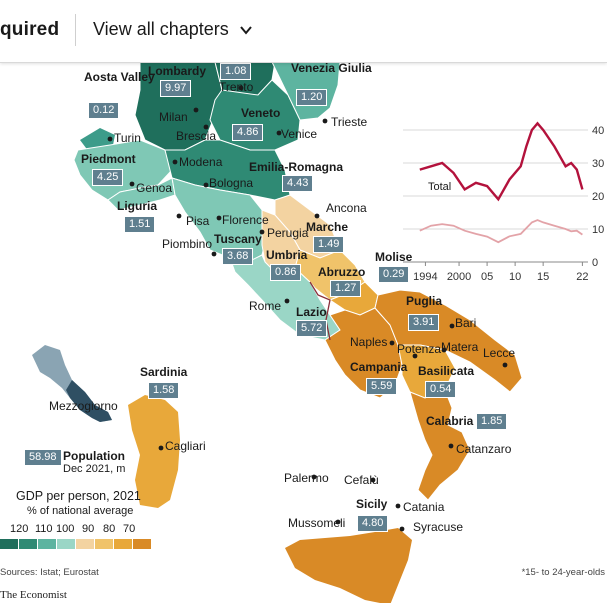 This screenshot has height=603, width=607. Describe the element at coordinates (185, 446) in the screenshot. I see `city-cagliari: Cagliari` at that location.